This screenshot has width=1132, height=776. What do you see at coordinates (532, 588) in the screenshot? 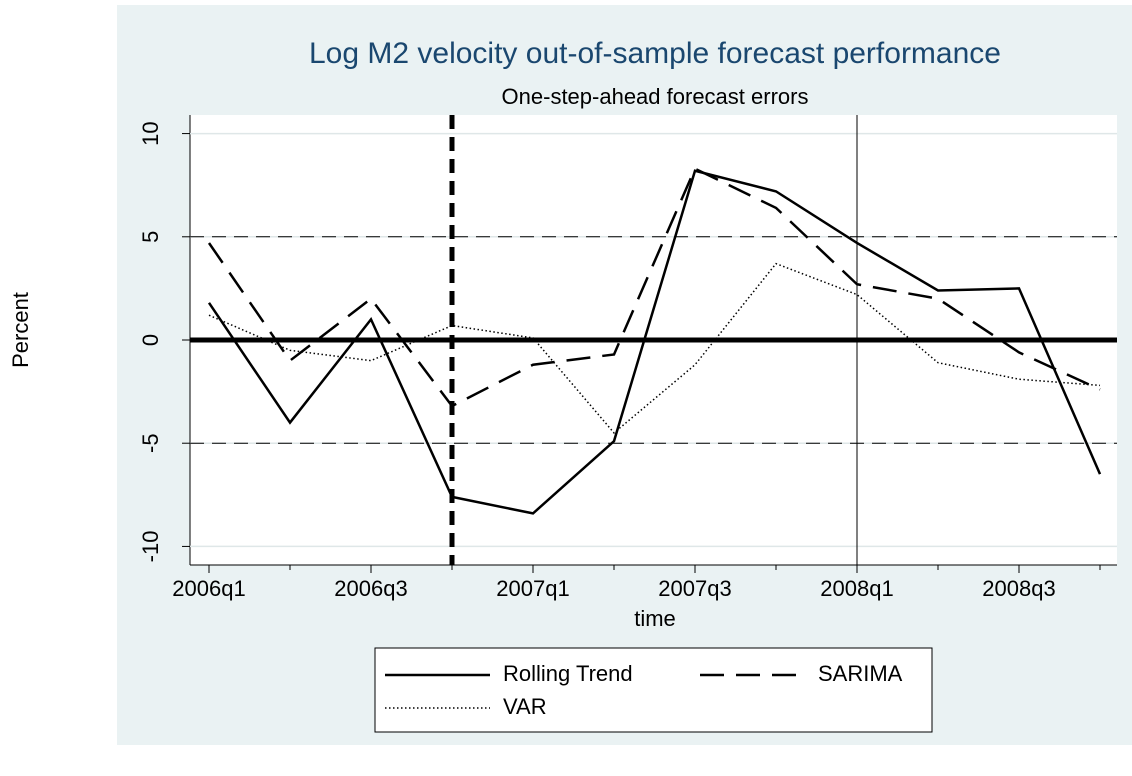
I see `x-tick-label: 2007q1` at bounding box center [532, 588].